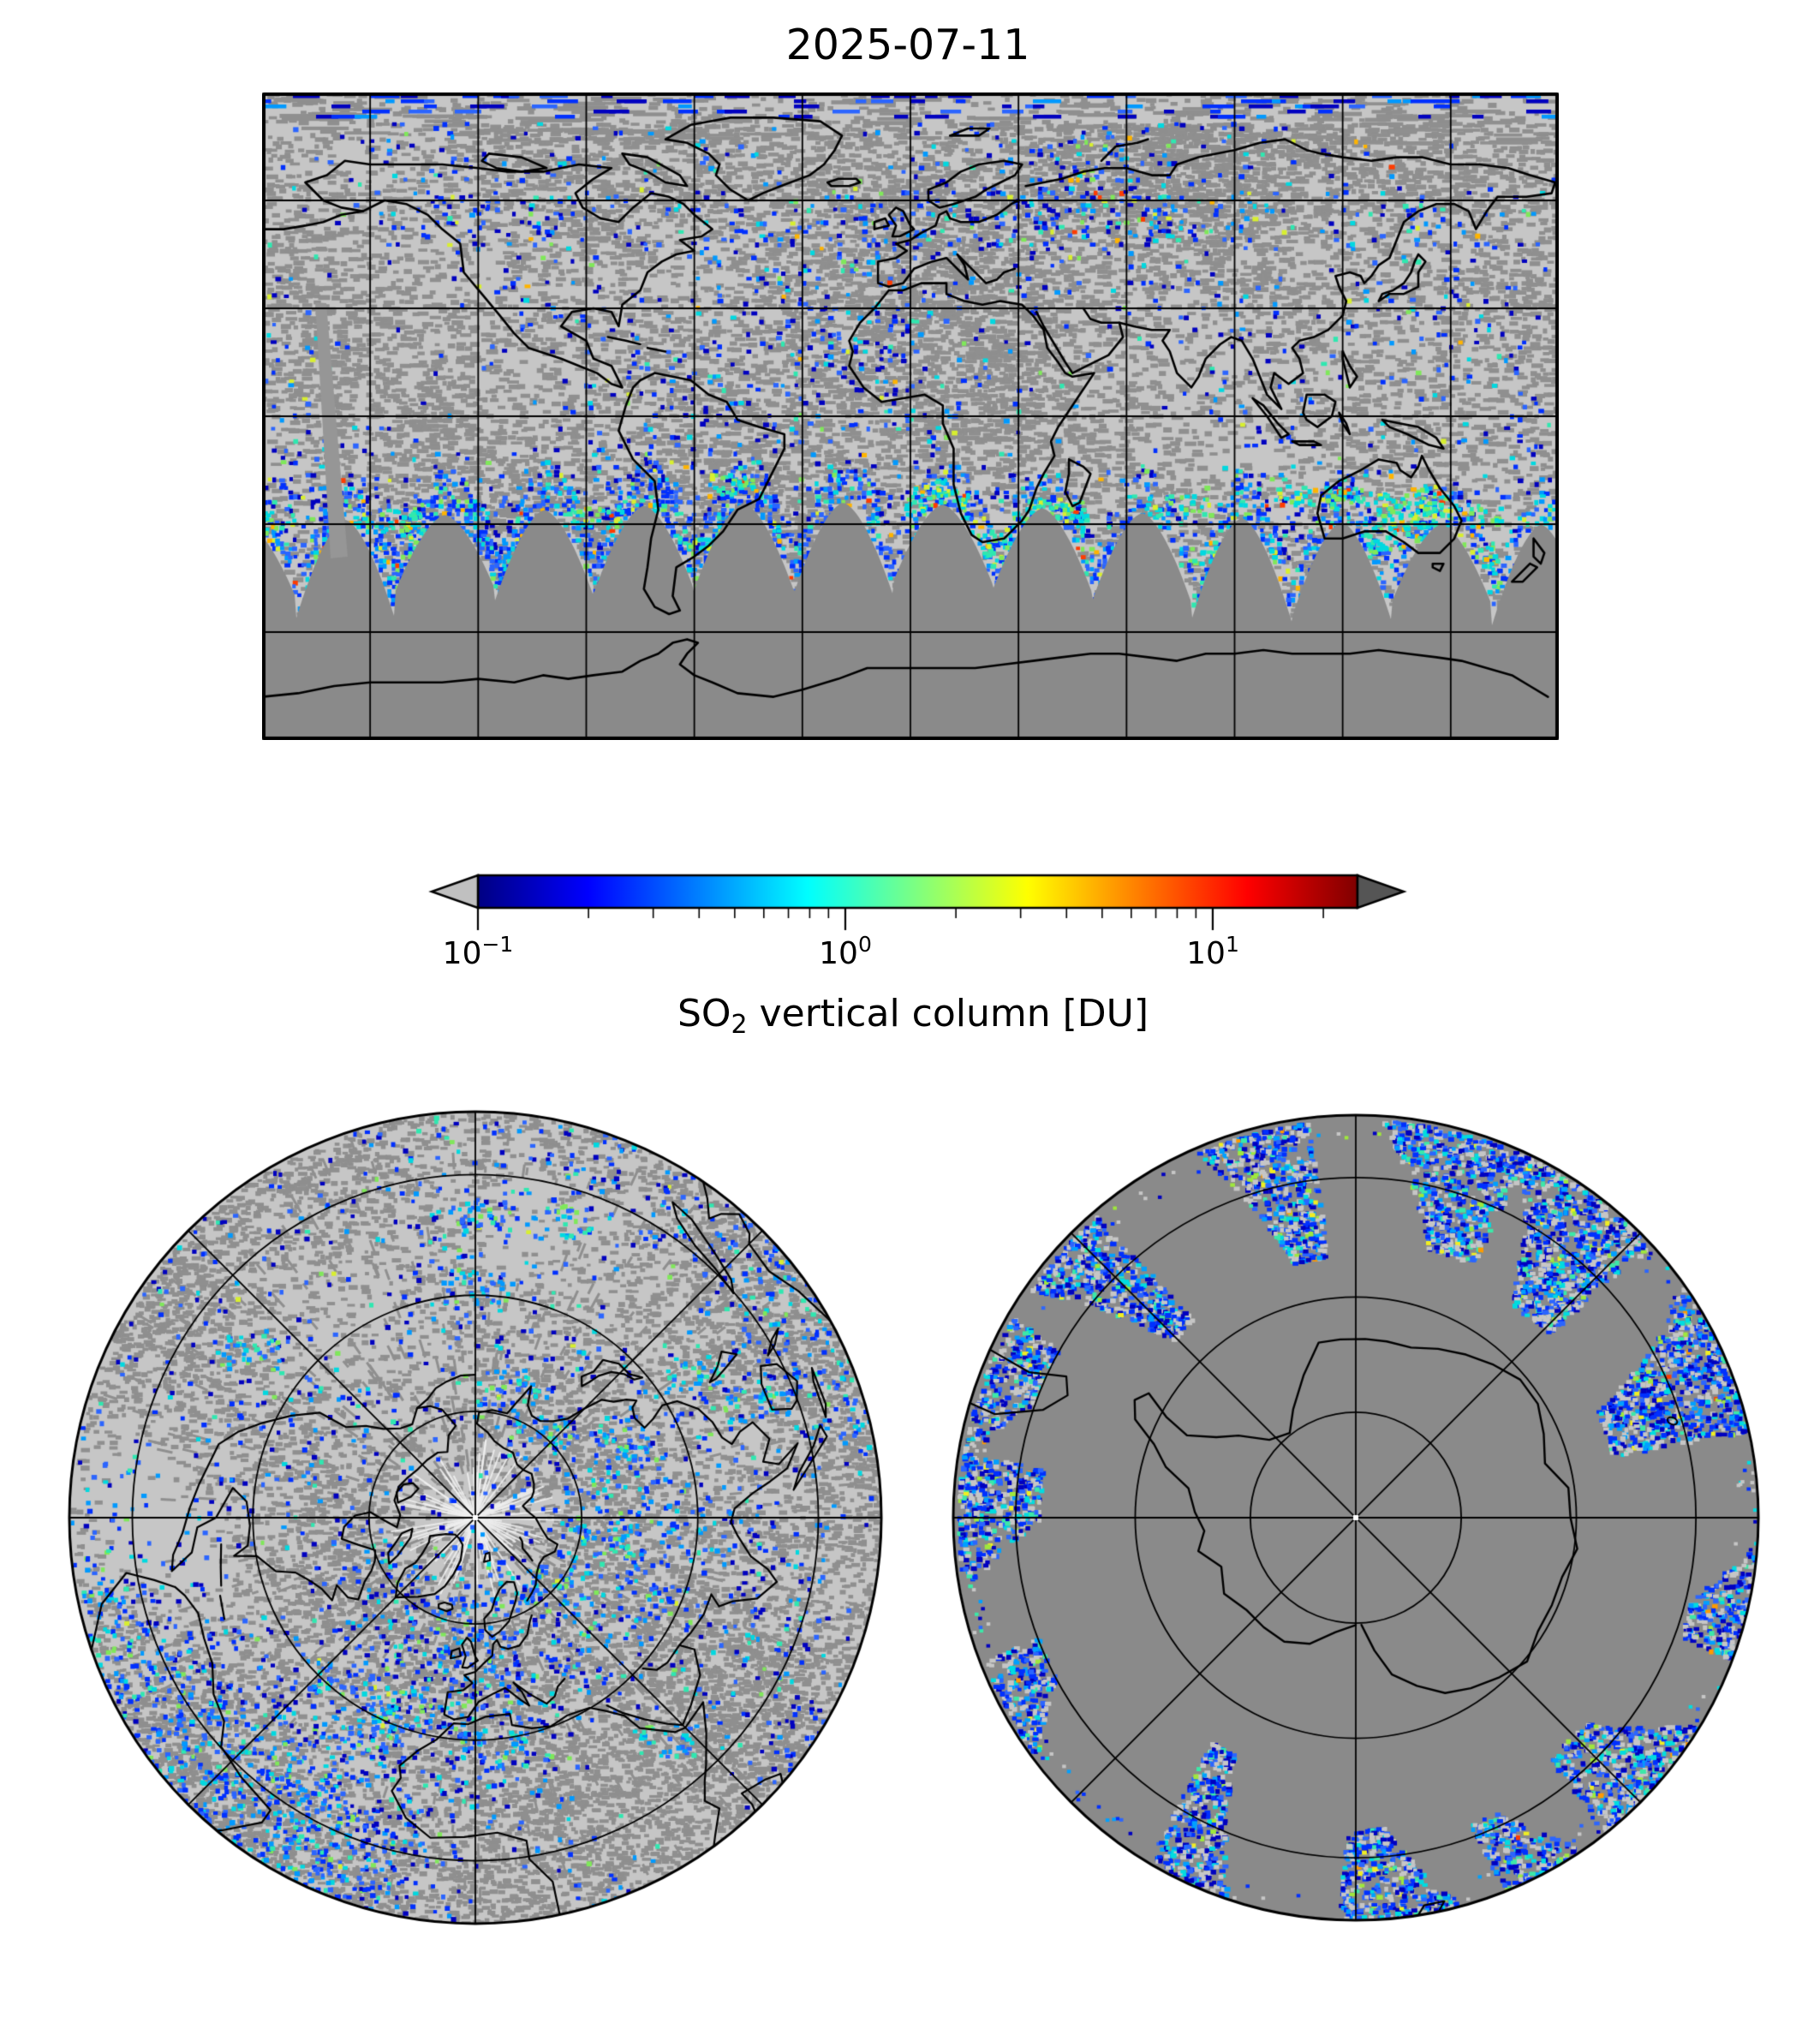 This screenshot has height=2023, width=1820. What do you see at coordinates (907, 903) in the screenshot?
I see `colorbar` at bounding box center [907, 903].